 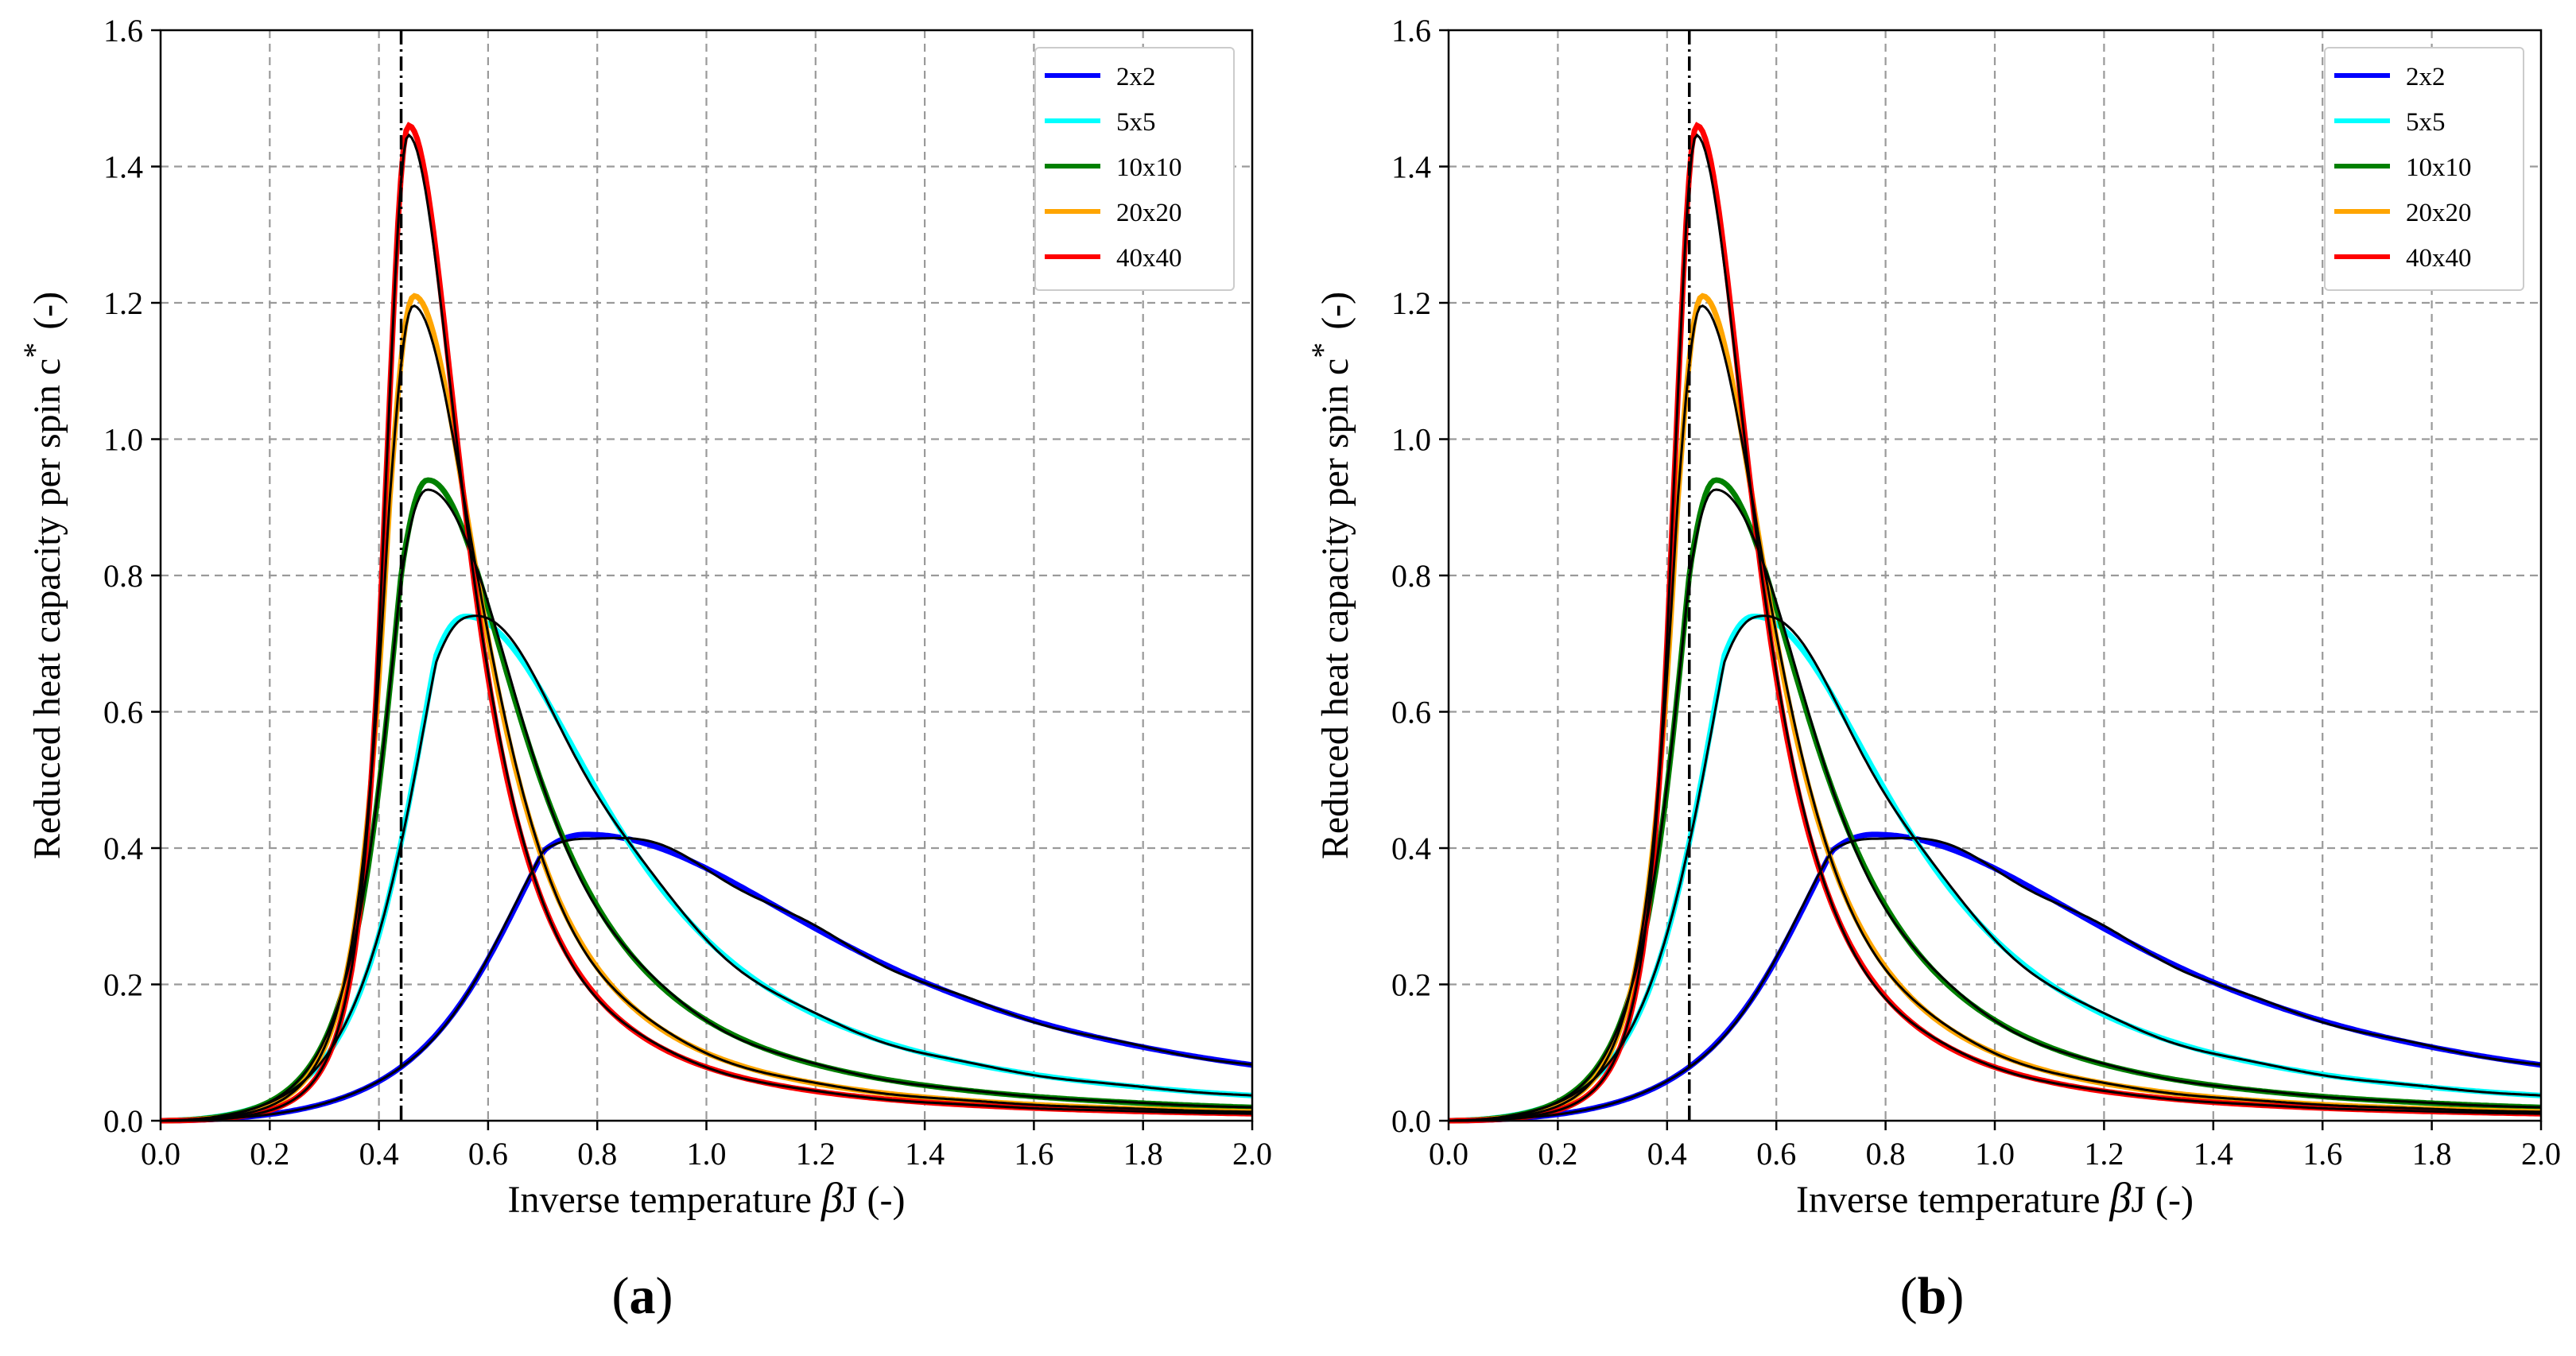 I want to click on panel-caption-letter: a, so click(x=643, y=1296).